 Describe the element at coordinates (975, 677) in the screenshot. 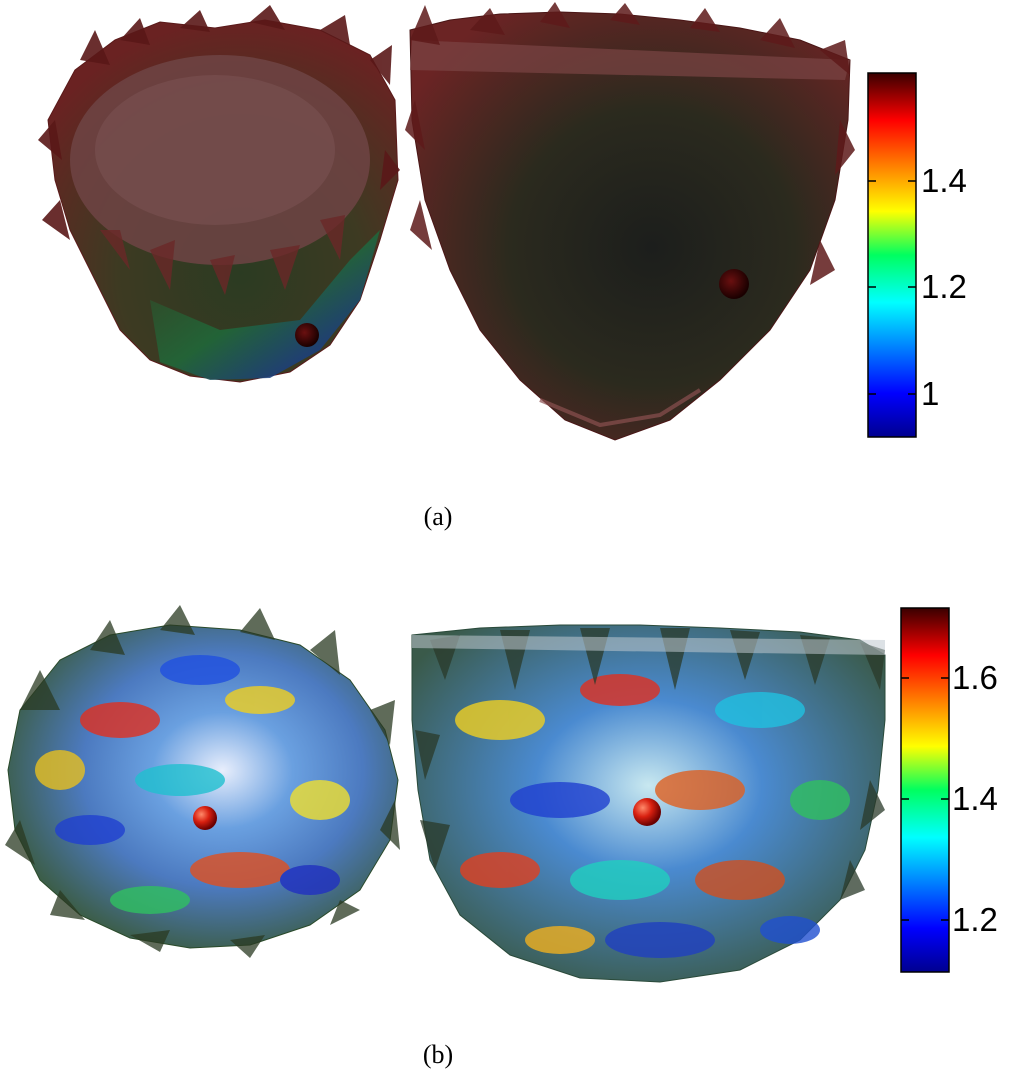

I see `colorbar-b-tick-3: 1.6` at that location.